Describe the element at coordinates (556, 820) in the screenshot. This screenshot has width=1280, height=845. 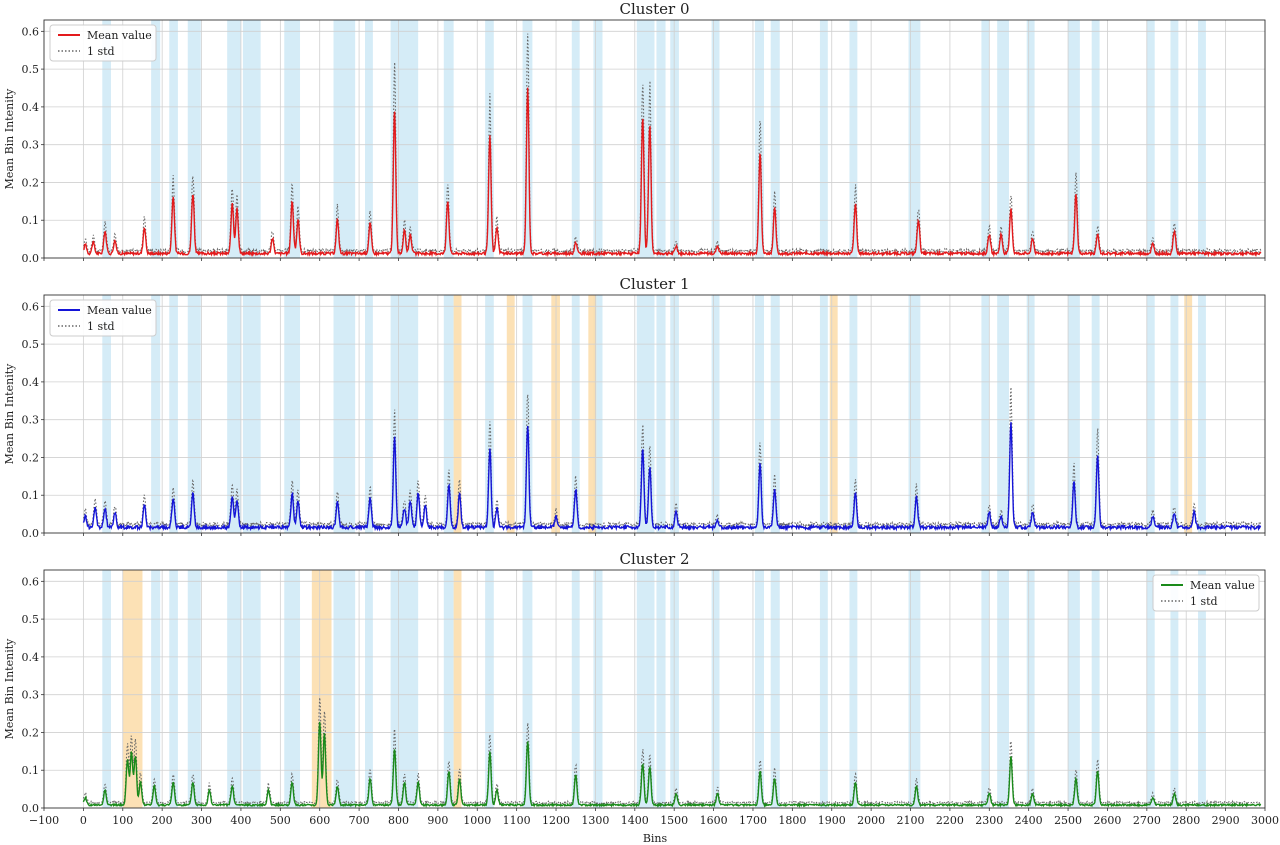
I see `x-tick-label: 1200` at that location.